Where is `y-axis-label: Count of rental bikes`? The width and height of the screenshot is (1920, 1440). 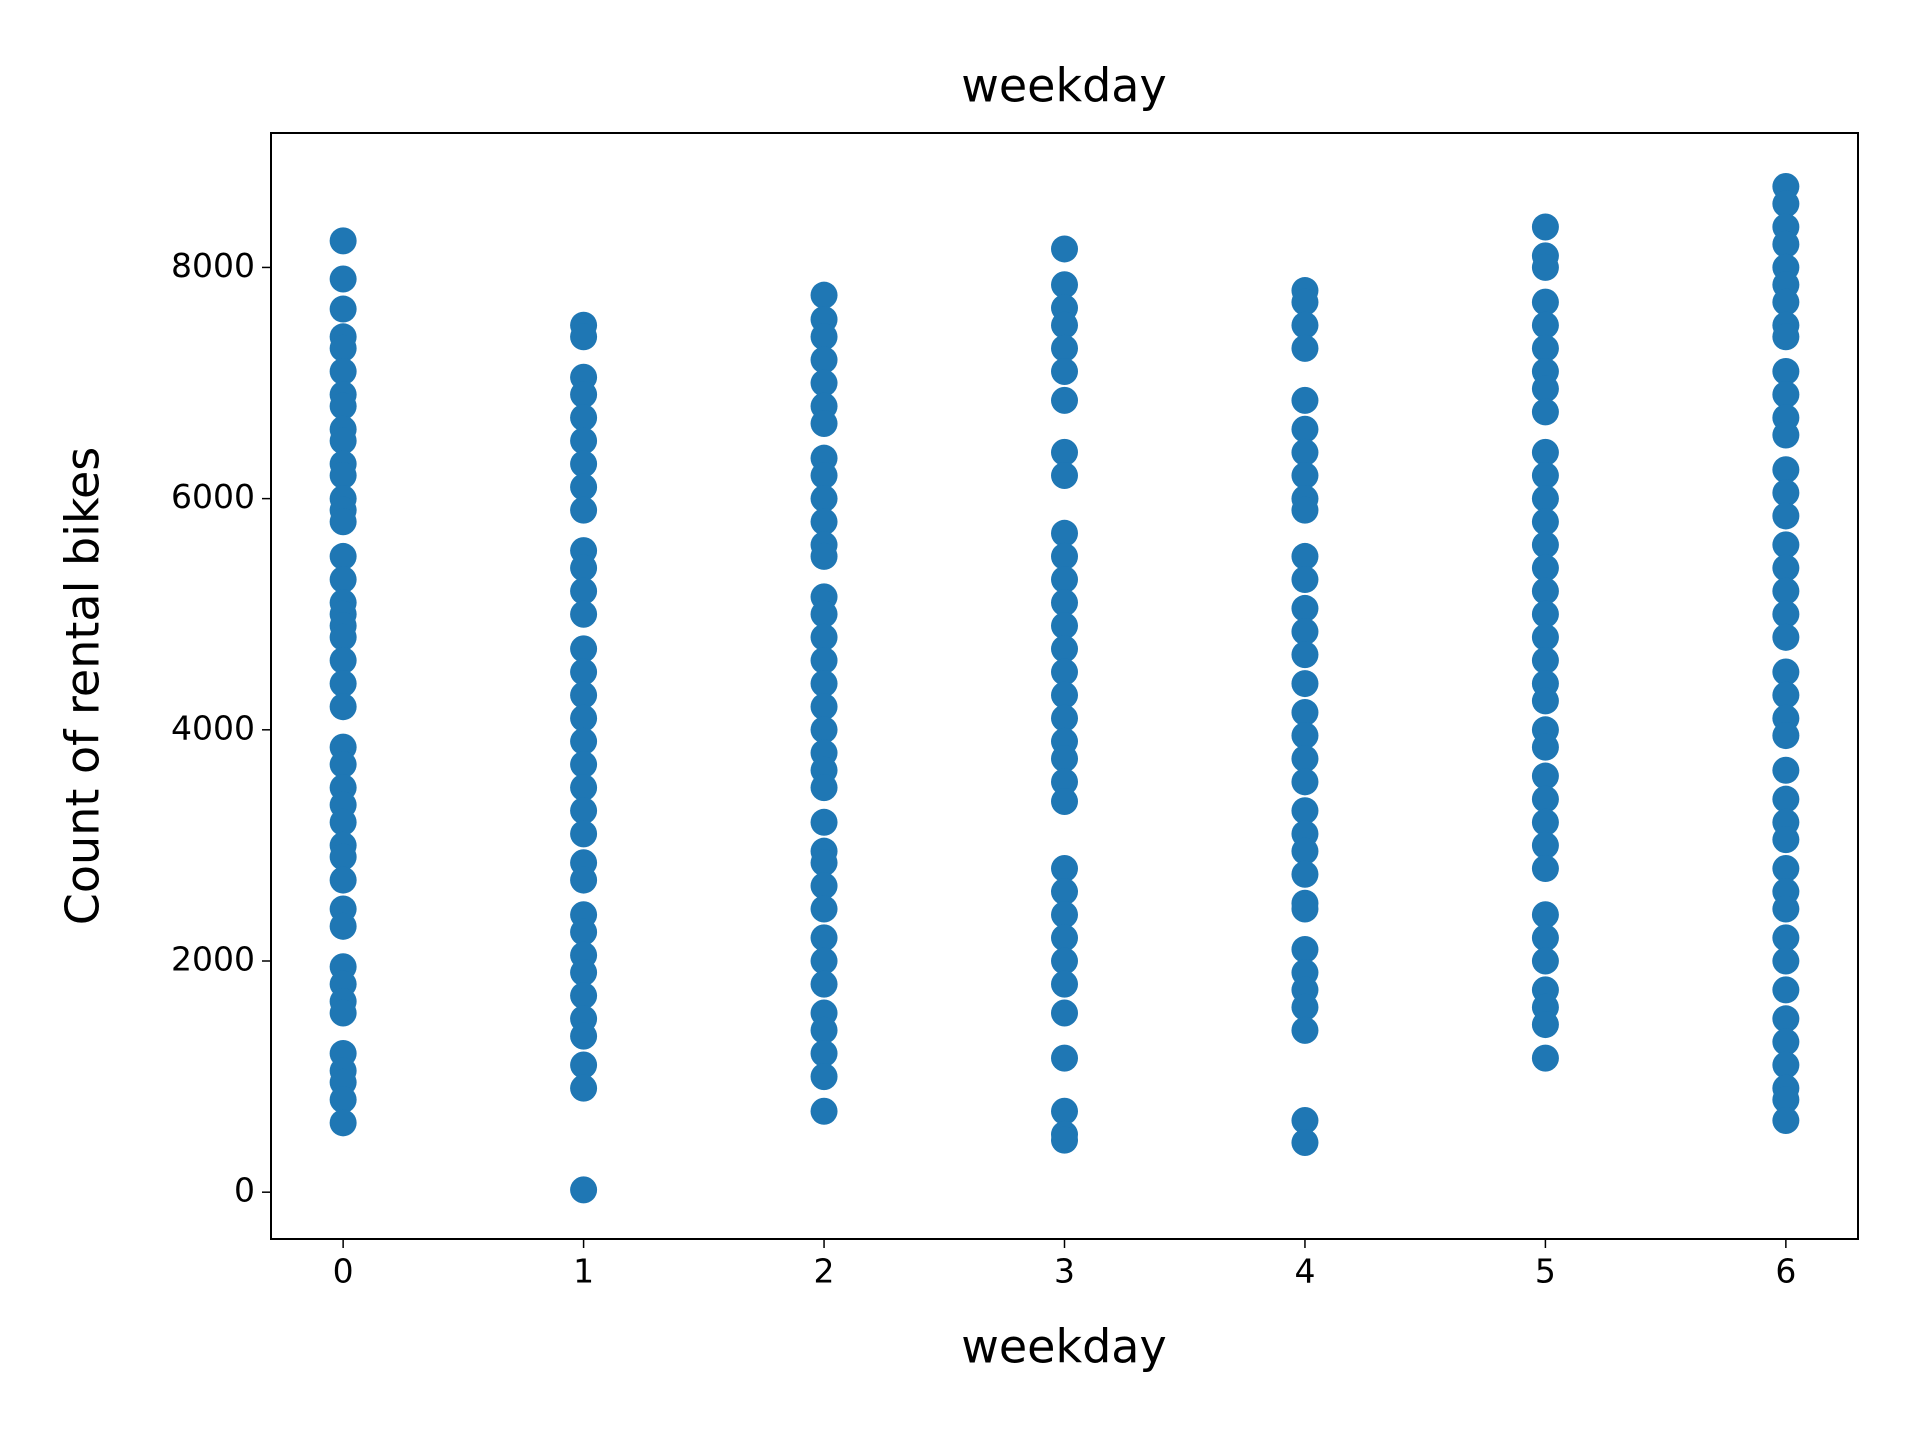 y-axis-label: Count of rental bikes is located at coordinates (83, 686).